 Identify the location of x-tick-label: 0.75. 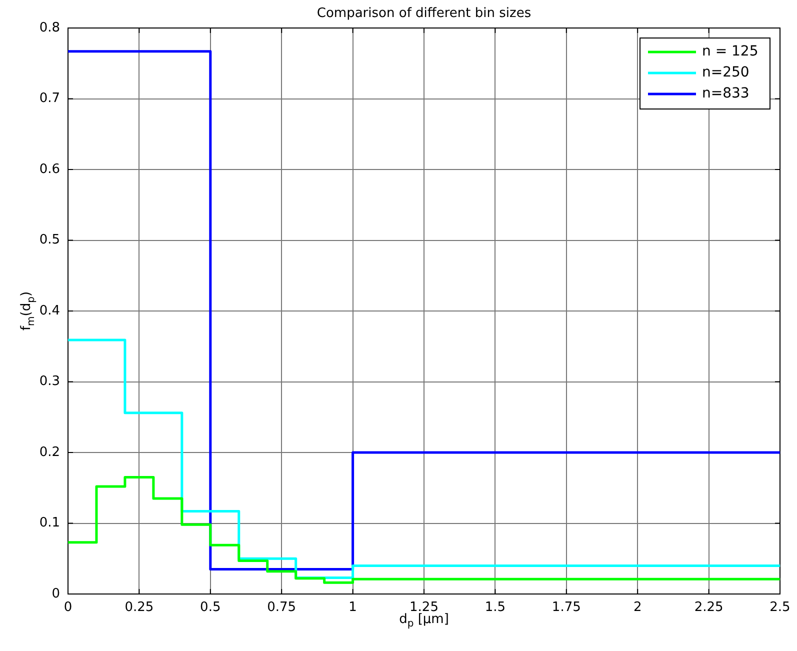
(281, 608).